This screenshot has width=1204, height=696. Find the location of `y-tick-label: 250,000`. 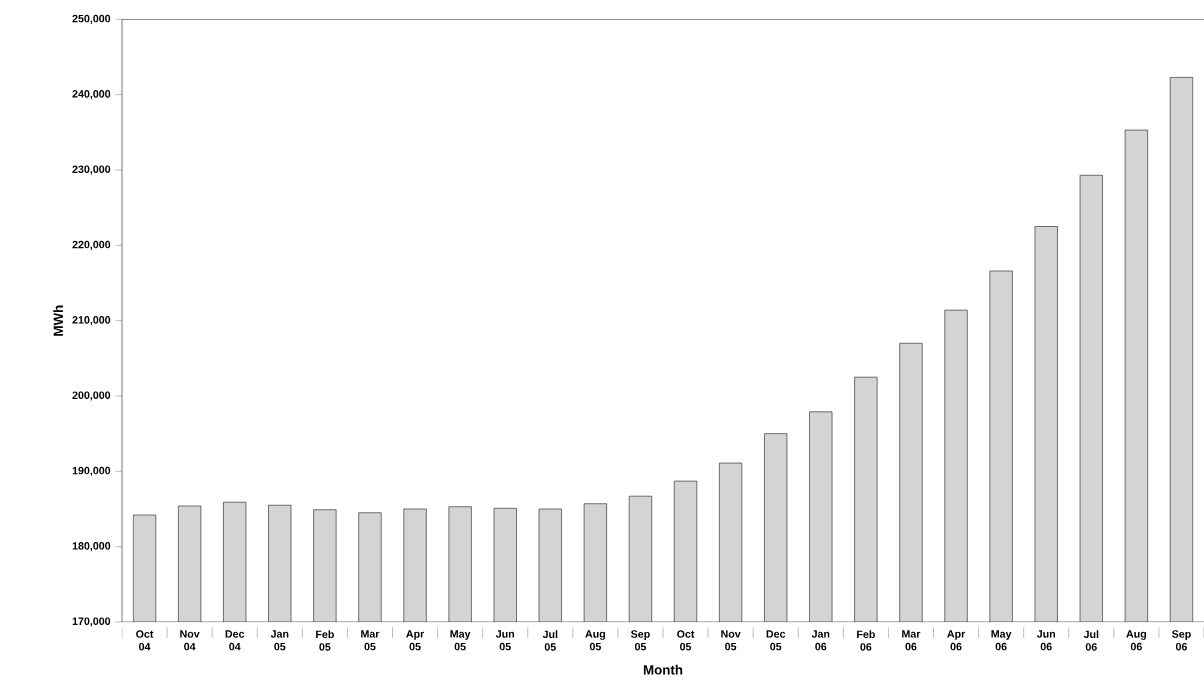

y-tick-label: 250,000 is located at coordinates (91, 19).